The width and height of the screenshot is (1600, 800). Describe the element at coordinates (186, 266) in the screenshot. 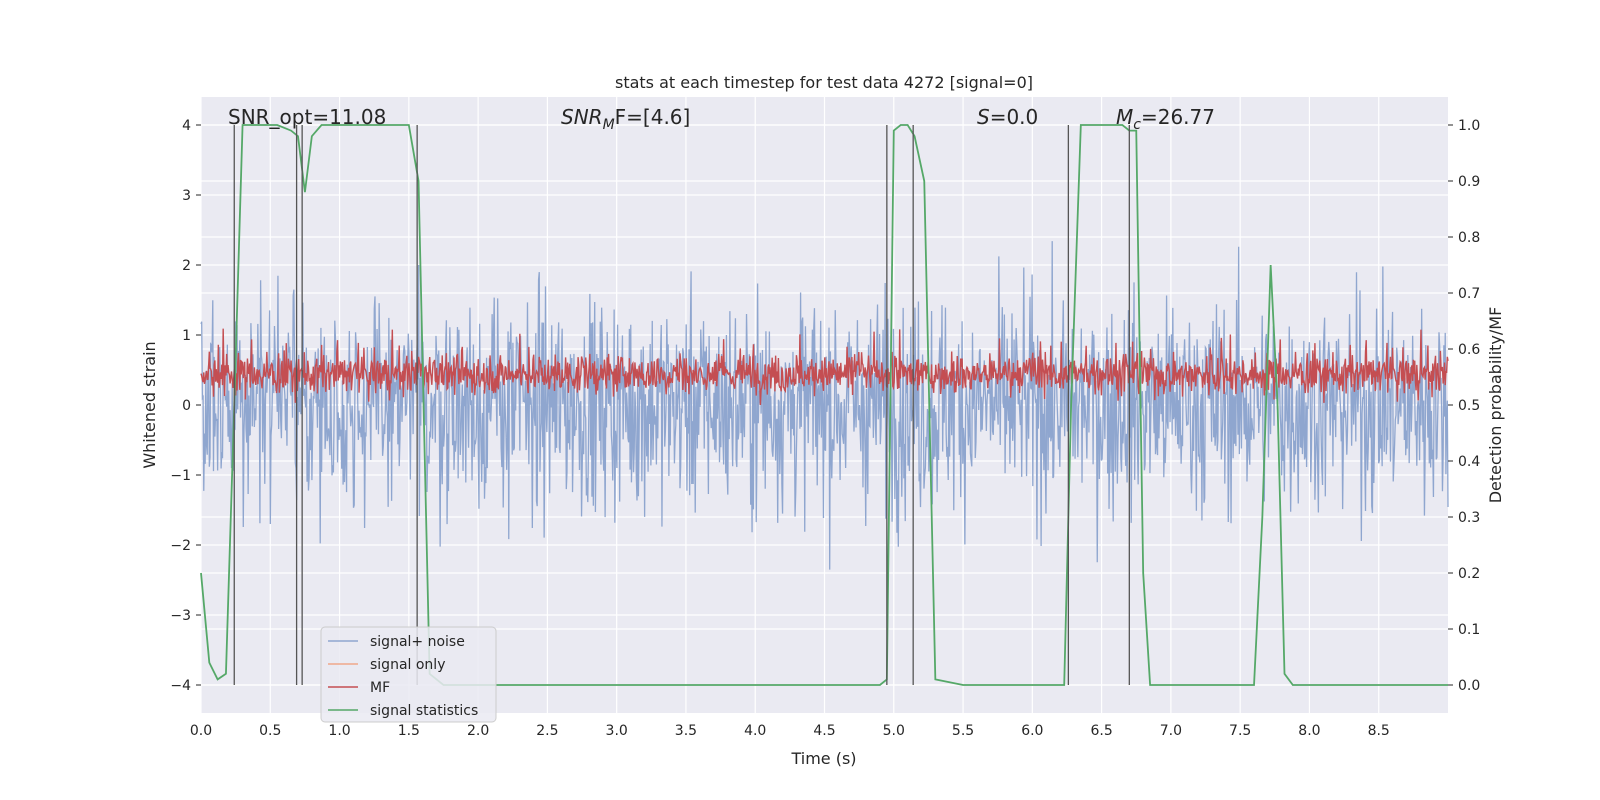

I see `y-tick-label: 2` at that location.